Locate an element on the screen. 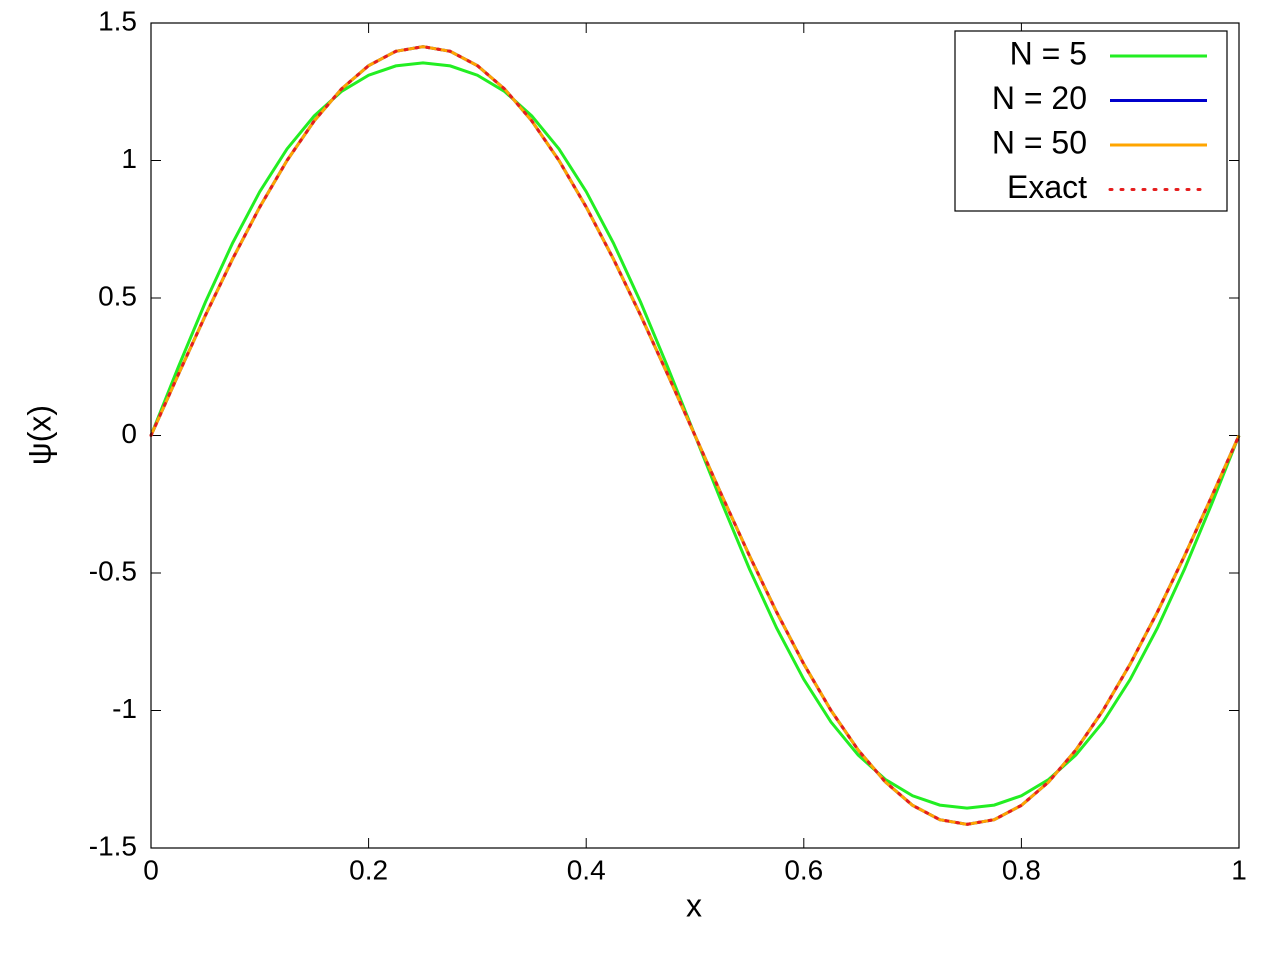  legend-label: N = 50 is located at coordinates (1039, 142).